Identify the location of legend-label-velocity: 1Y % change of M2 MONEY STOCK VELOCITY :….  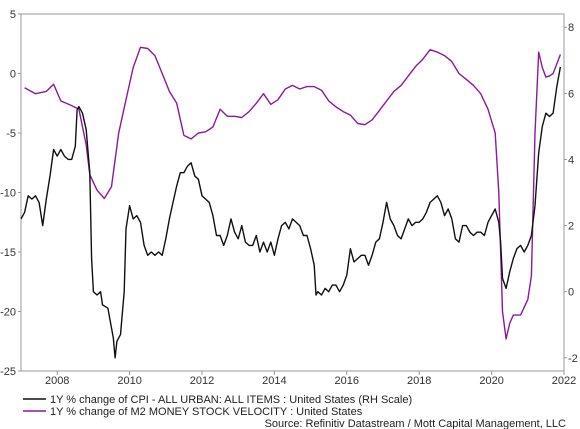
(206, 412).